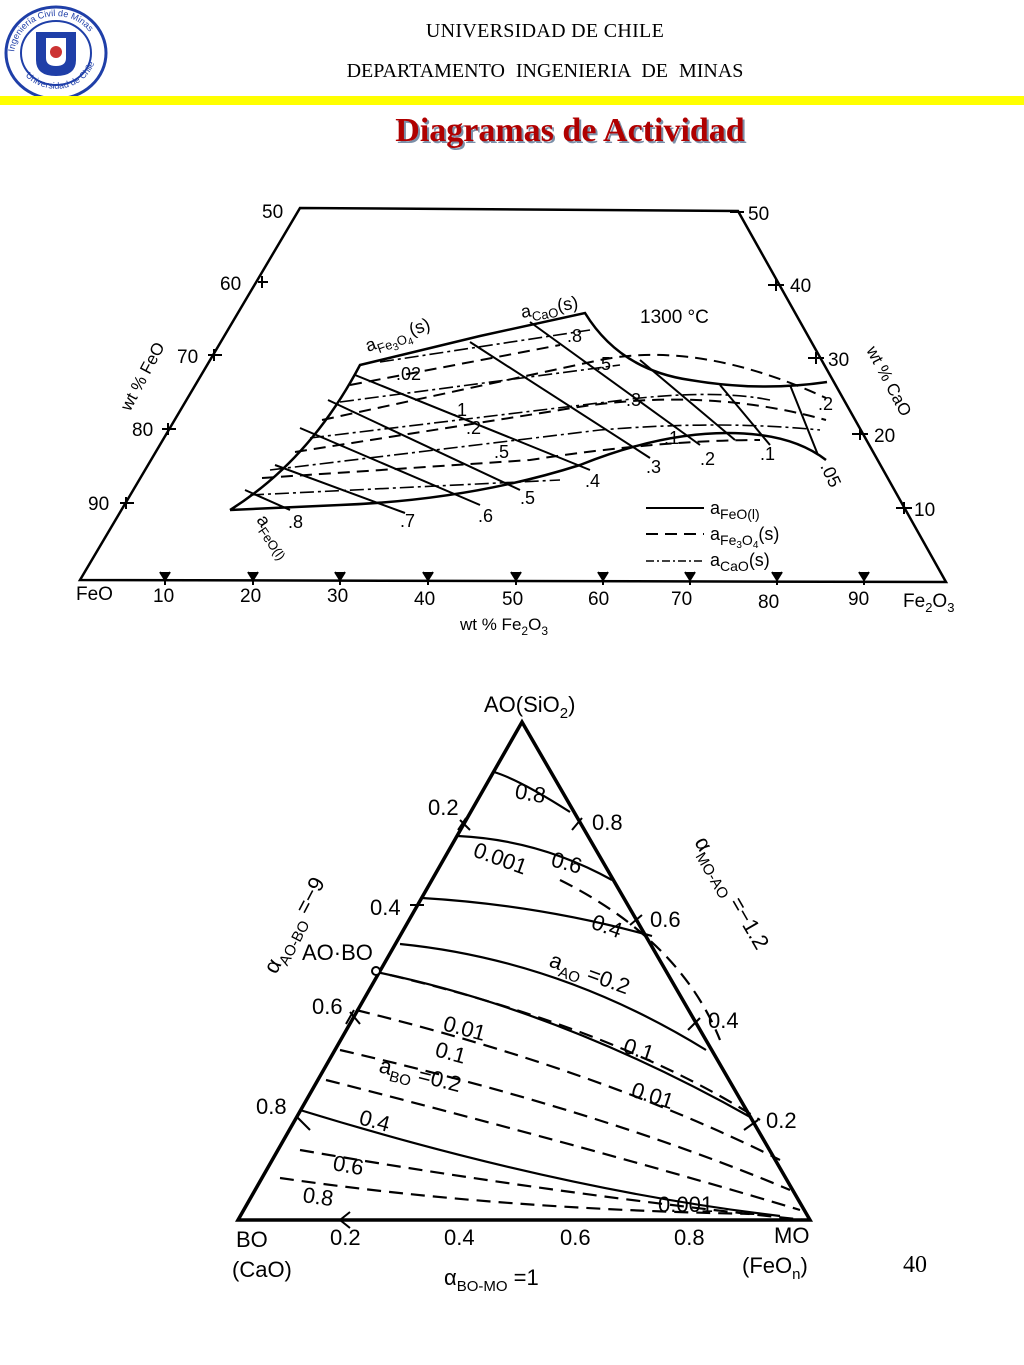 The width and height of the screenshot is (1024, 1365). I want to click on x-tick-label: 70, so click(681, 599).